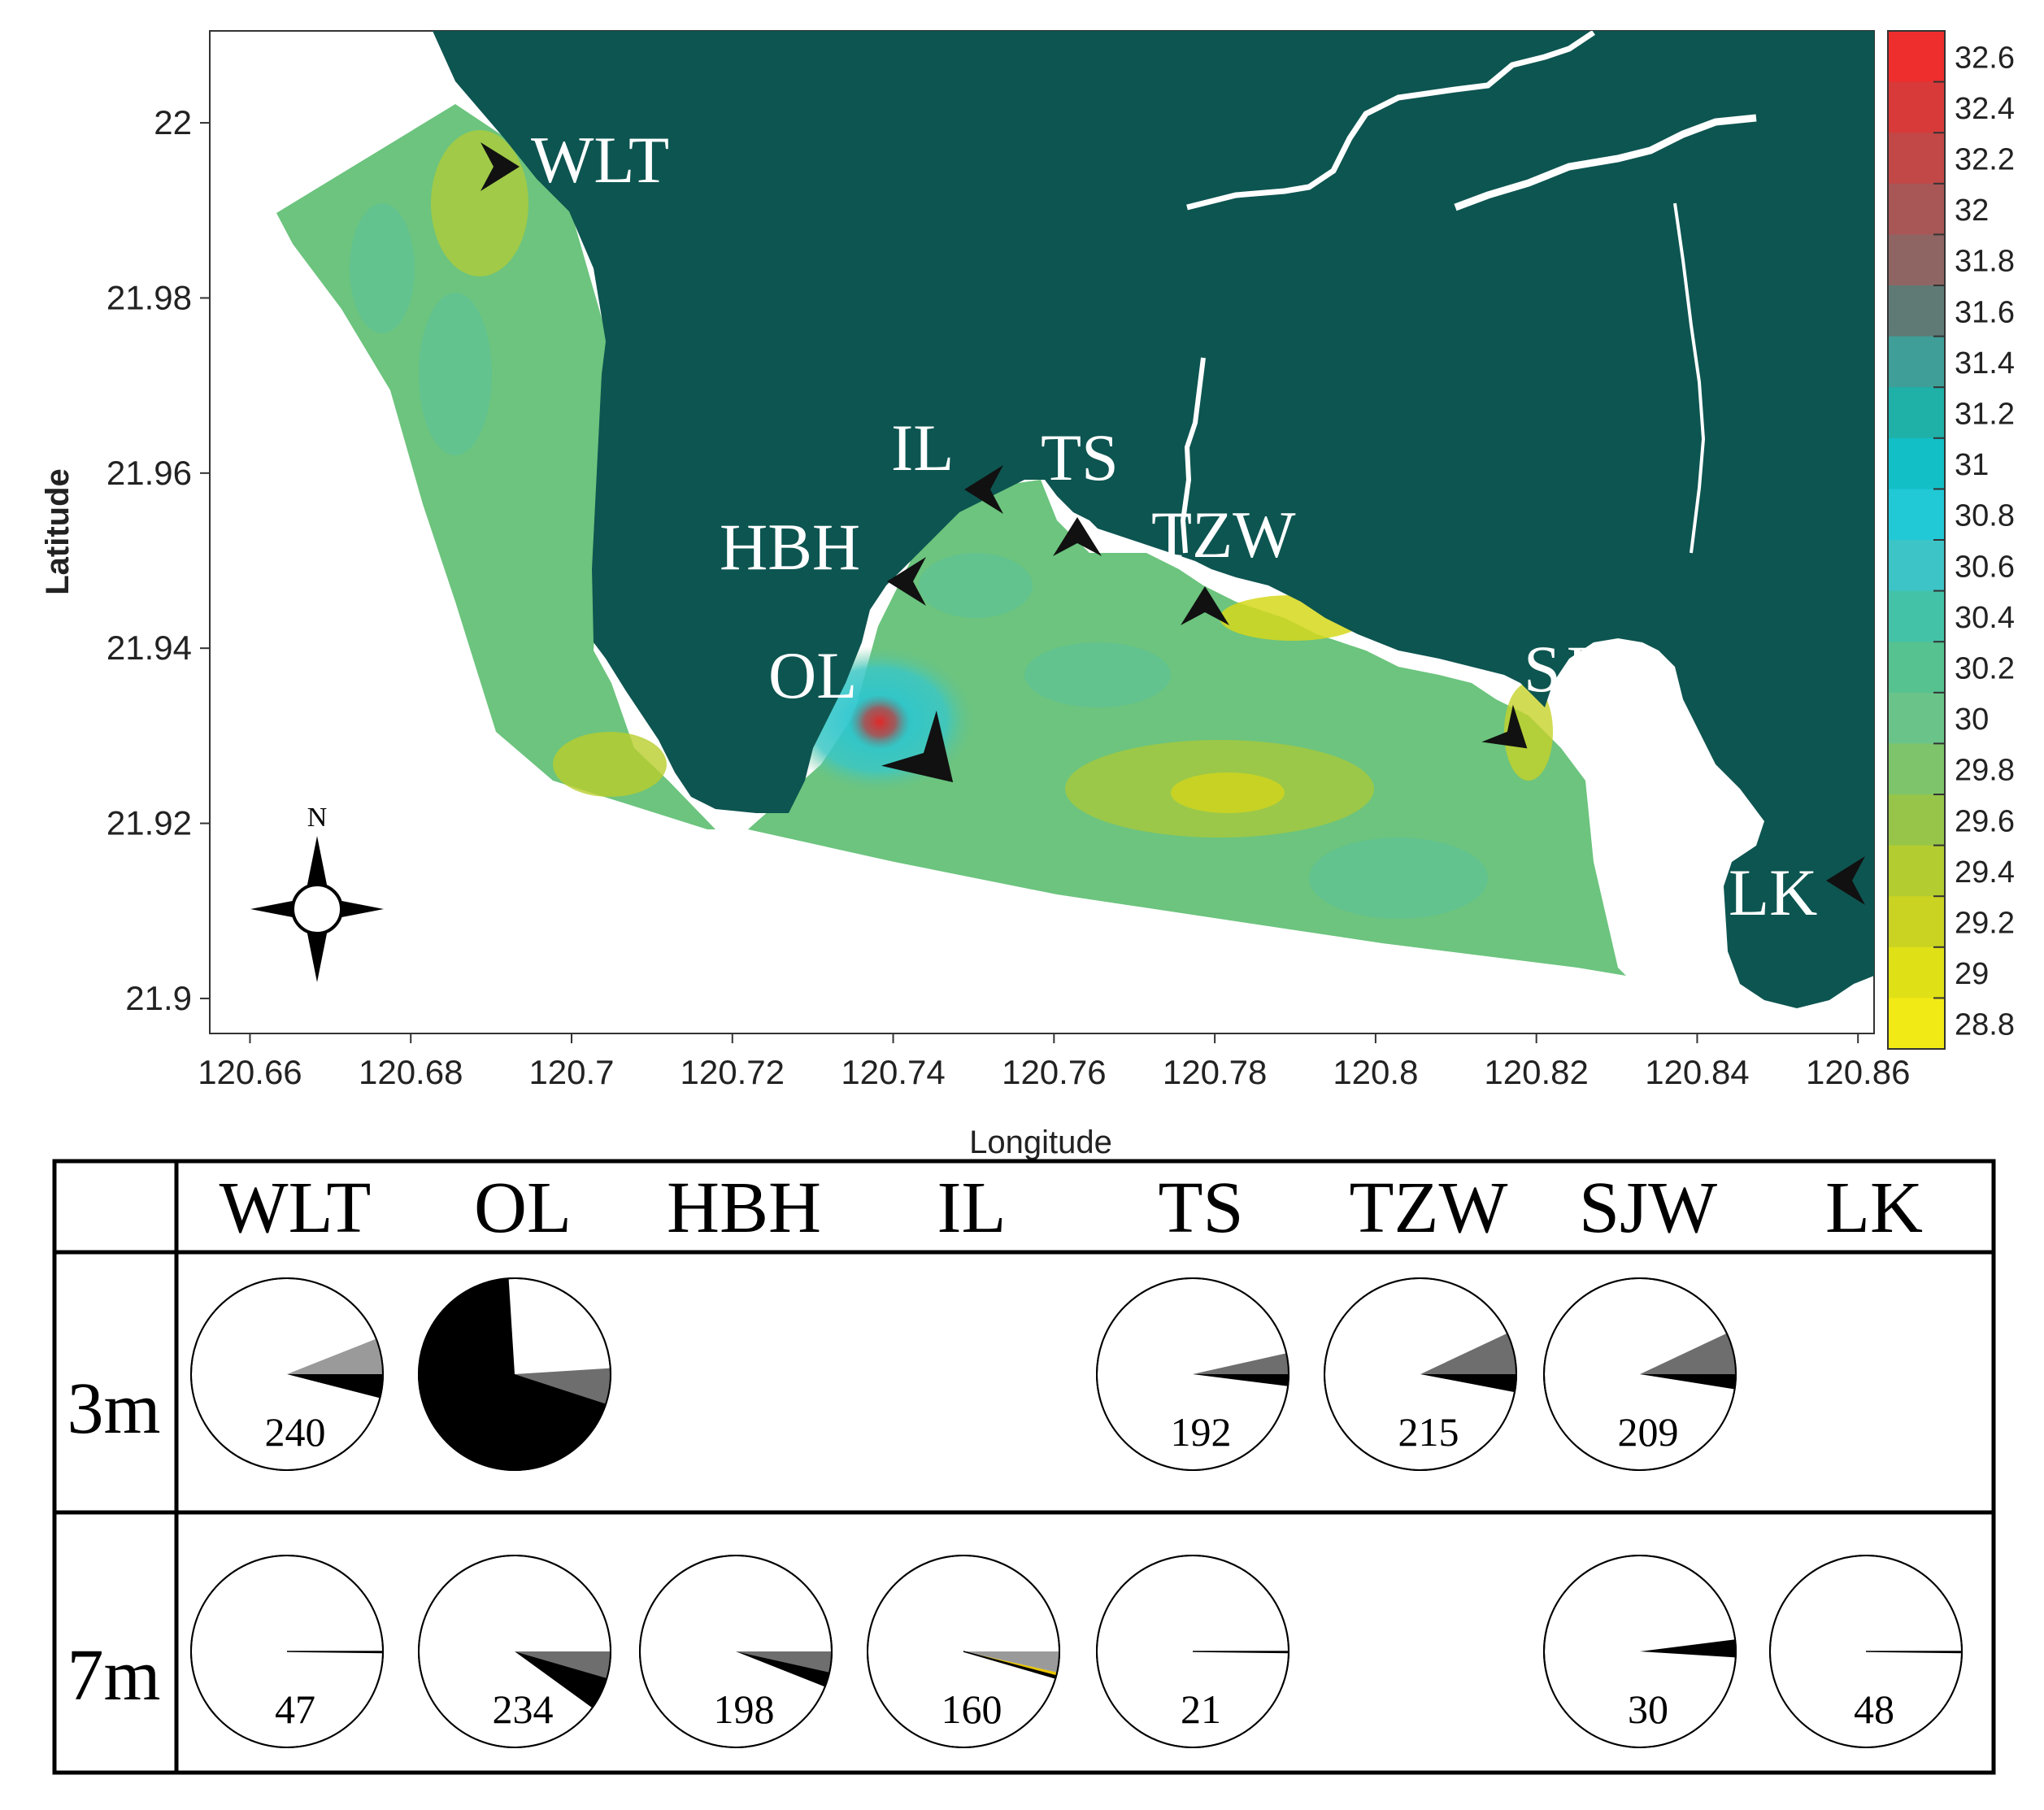 This screenshot has width=2044, height=1810. What do you see at coordinates (1223, 535) in the screenshot?
I see `site-label-tzw: TZW` at bounding box center [1223, 535].